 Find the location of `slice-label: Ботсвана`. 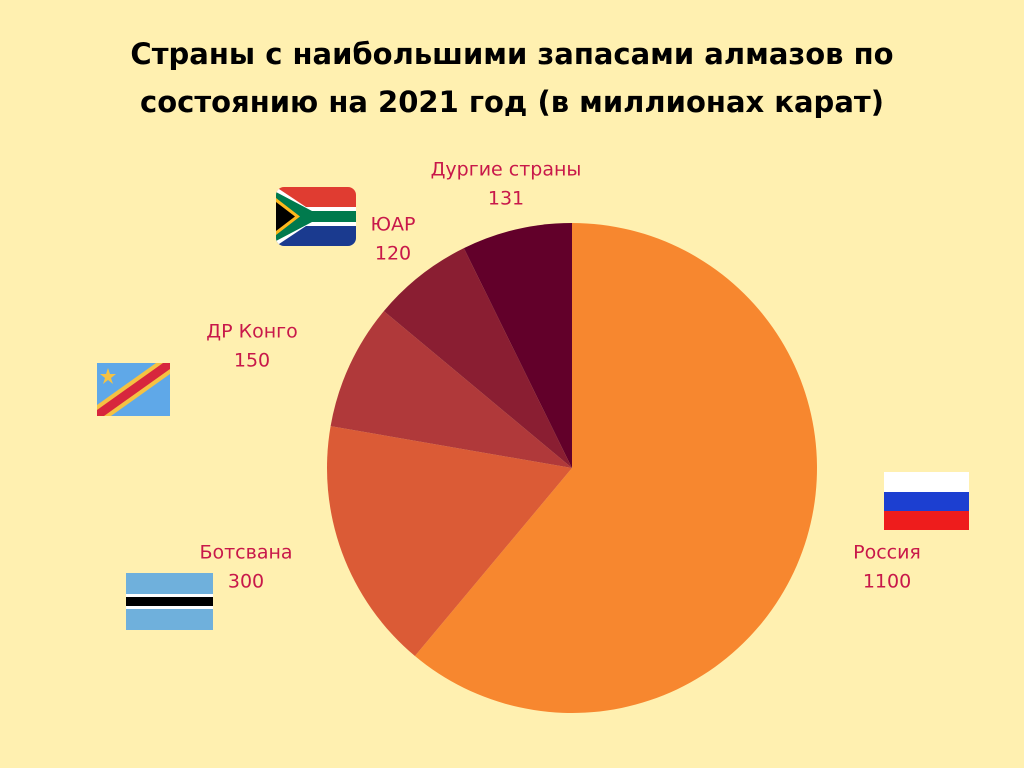

slice-label: Ботсвана is located at coordinates (245, 553).